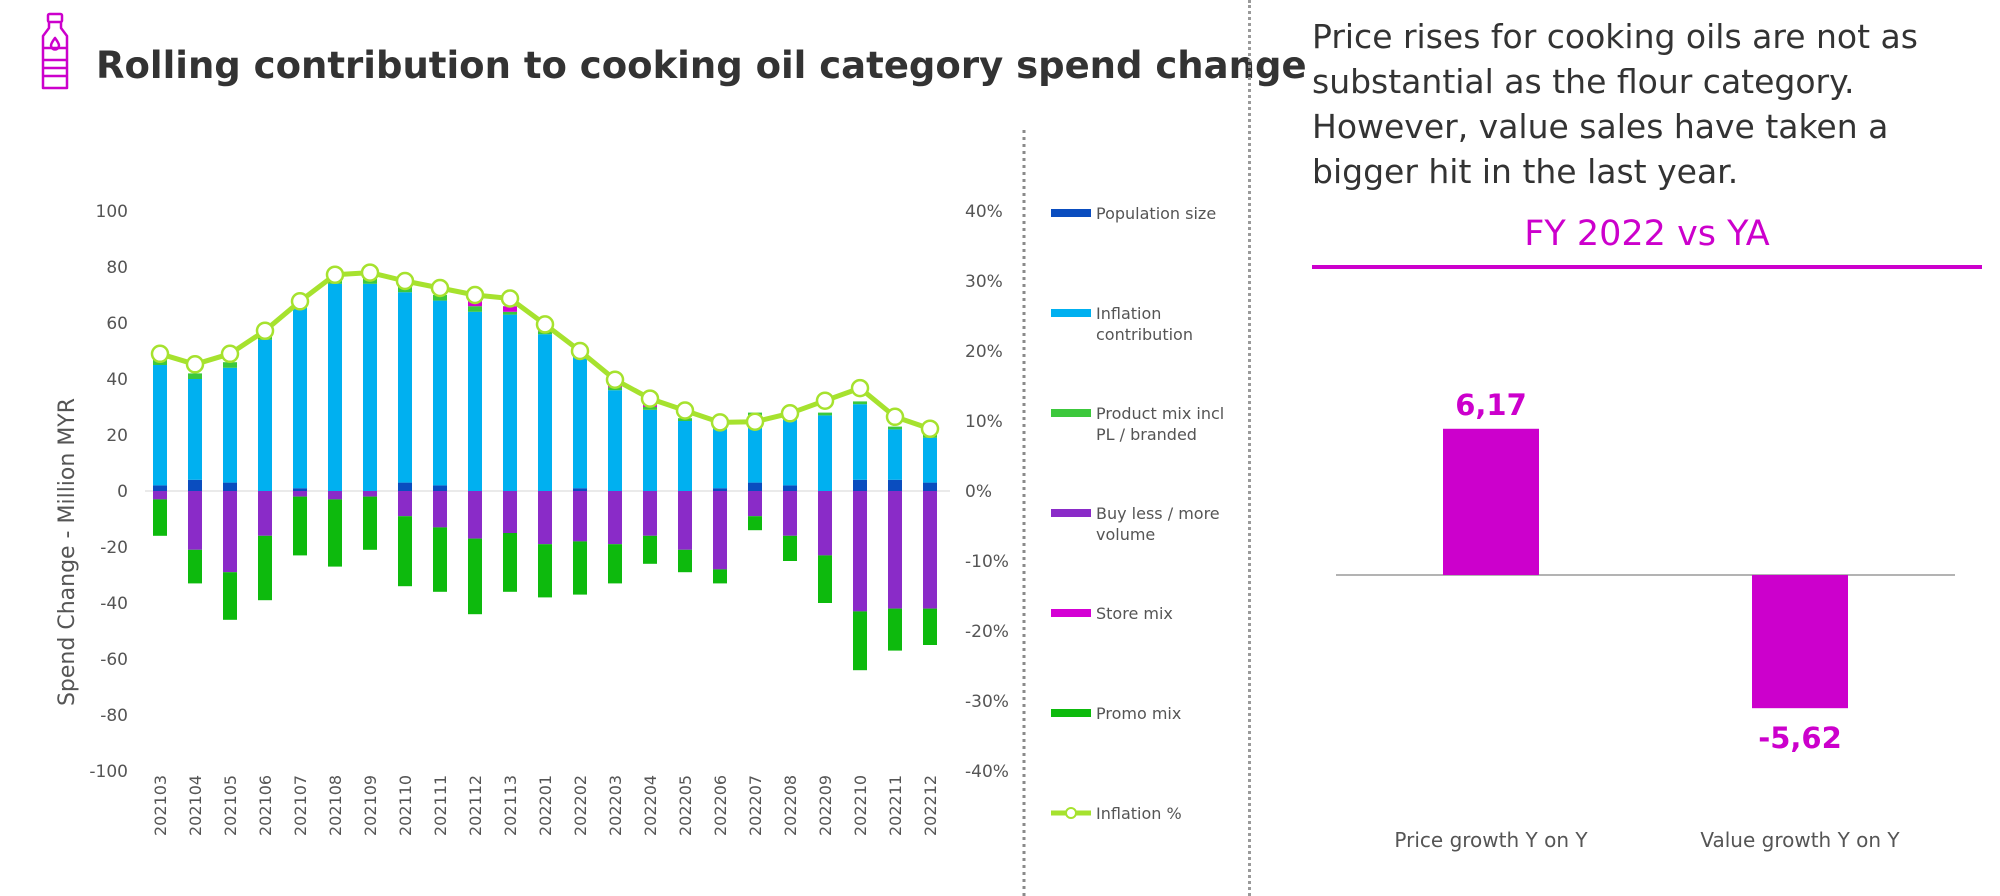 Image resolution: width=2000 pixels, height=896 pixels. Describe the element at coordinates (1071, 413) in the screenshot. I see `legend-swatch-product_mix` at that location.